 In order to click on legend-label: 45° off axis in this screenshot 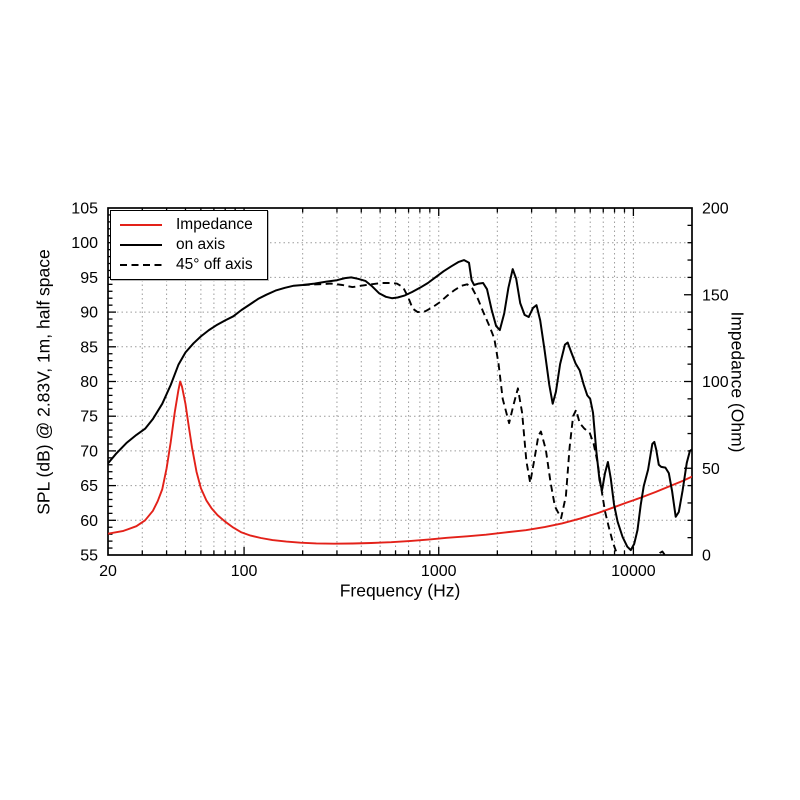, I will do `click(214, 264)`.